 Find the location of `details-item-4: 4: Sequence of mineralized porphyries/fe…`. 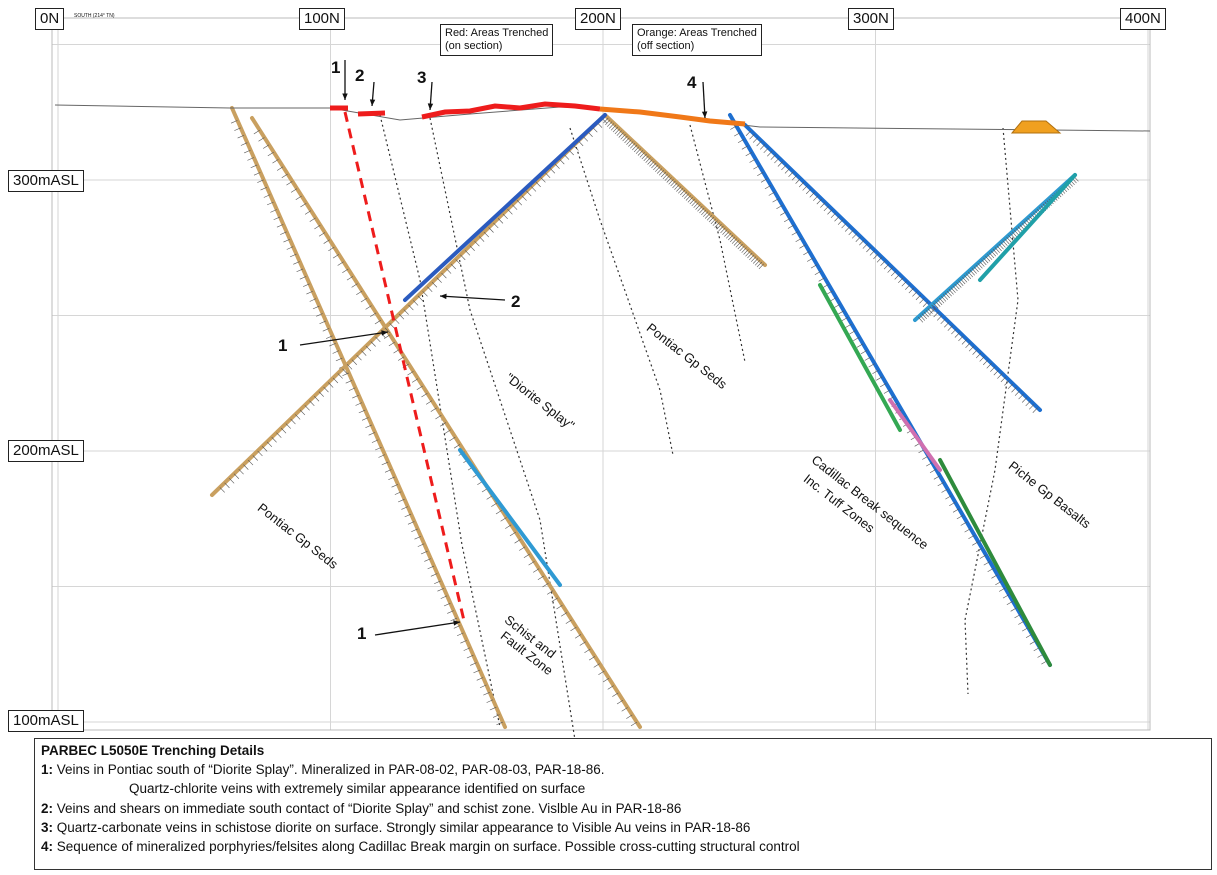

details-item-4: 4: Sequence of mineralized porphyries/fe… is located at coordinates (420, 847).